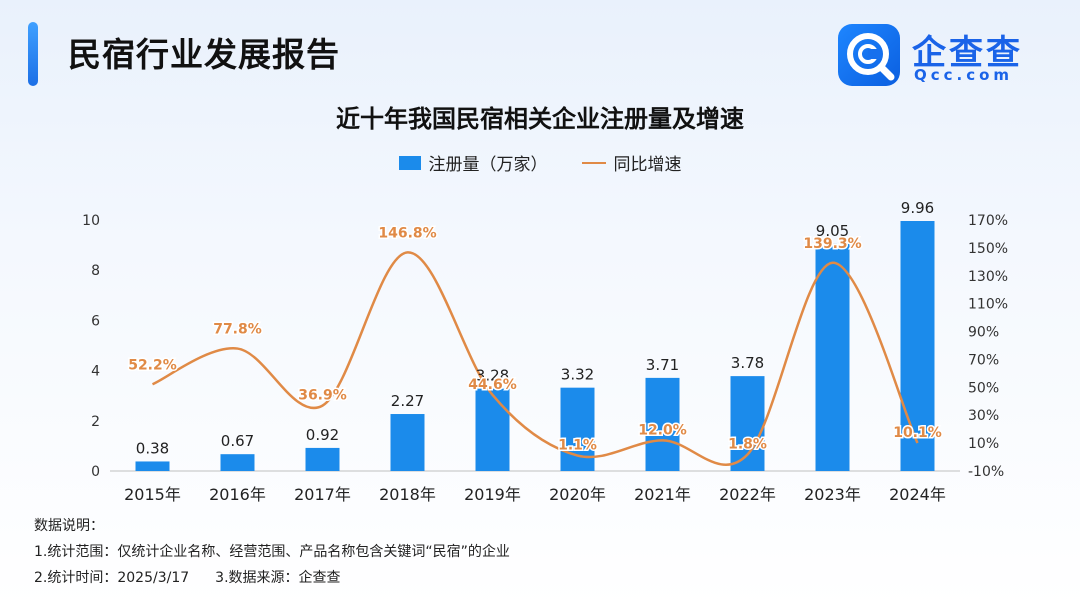  I want to click on y-right-tick-label: 130%, so click(988, 277).